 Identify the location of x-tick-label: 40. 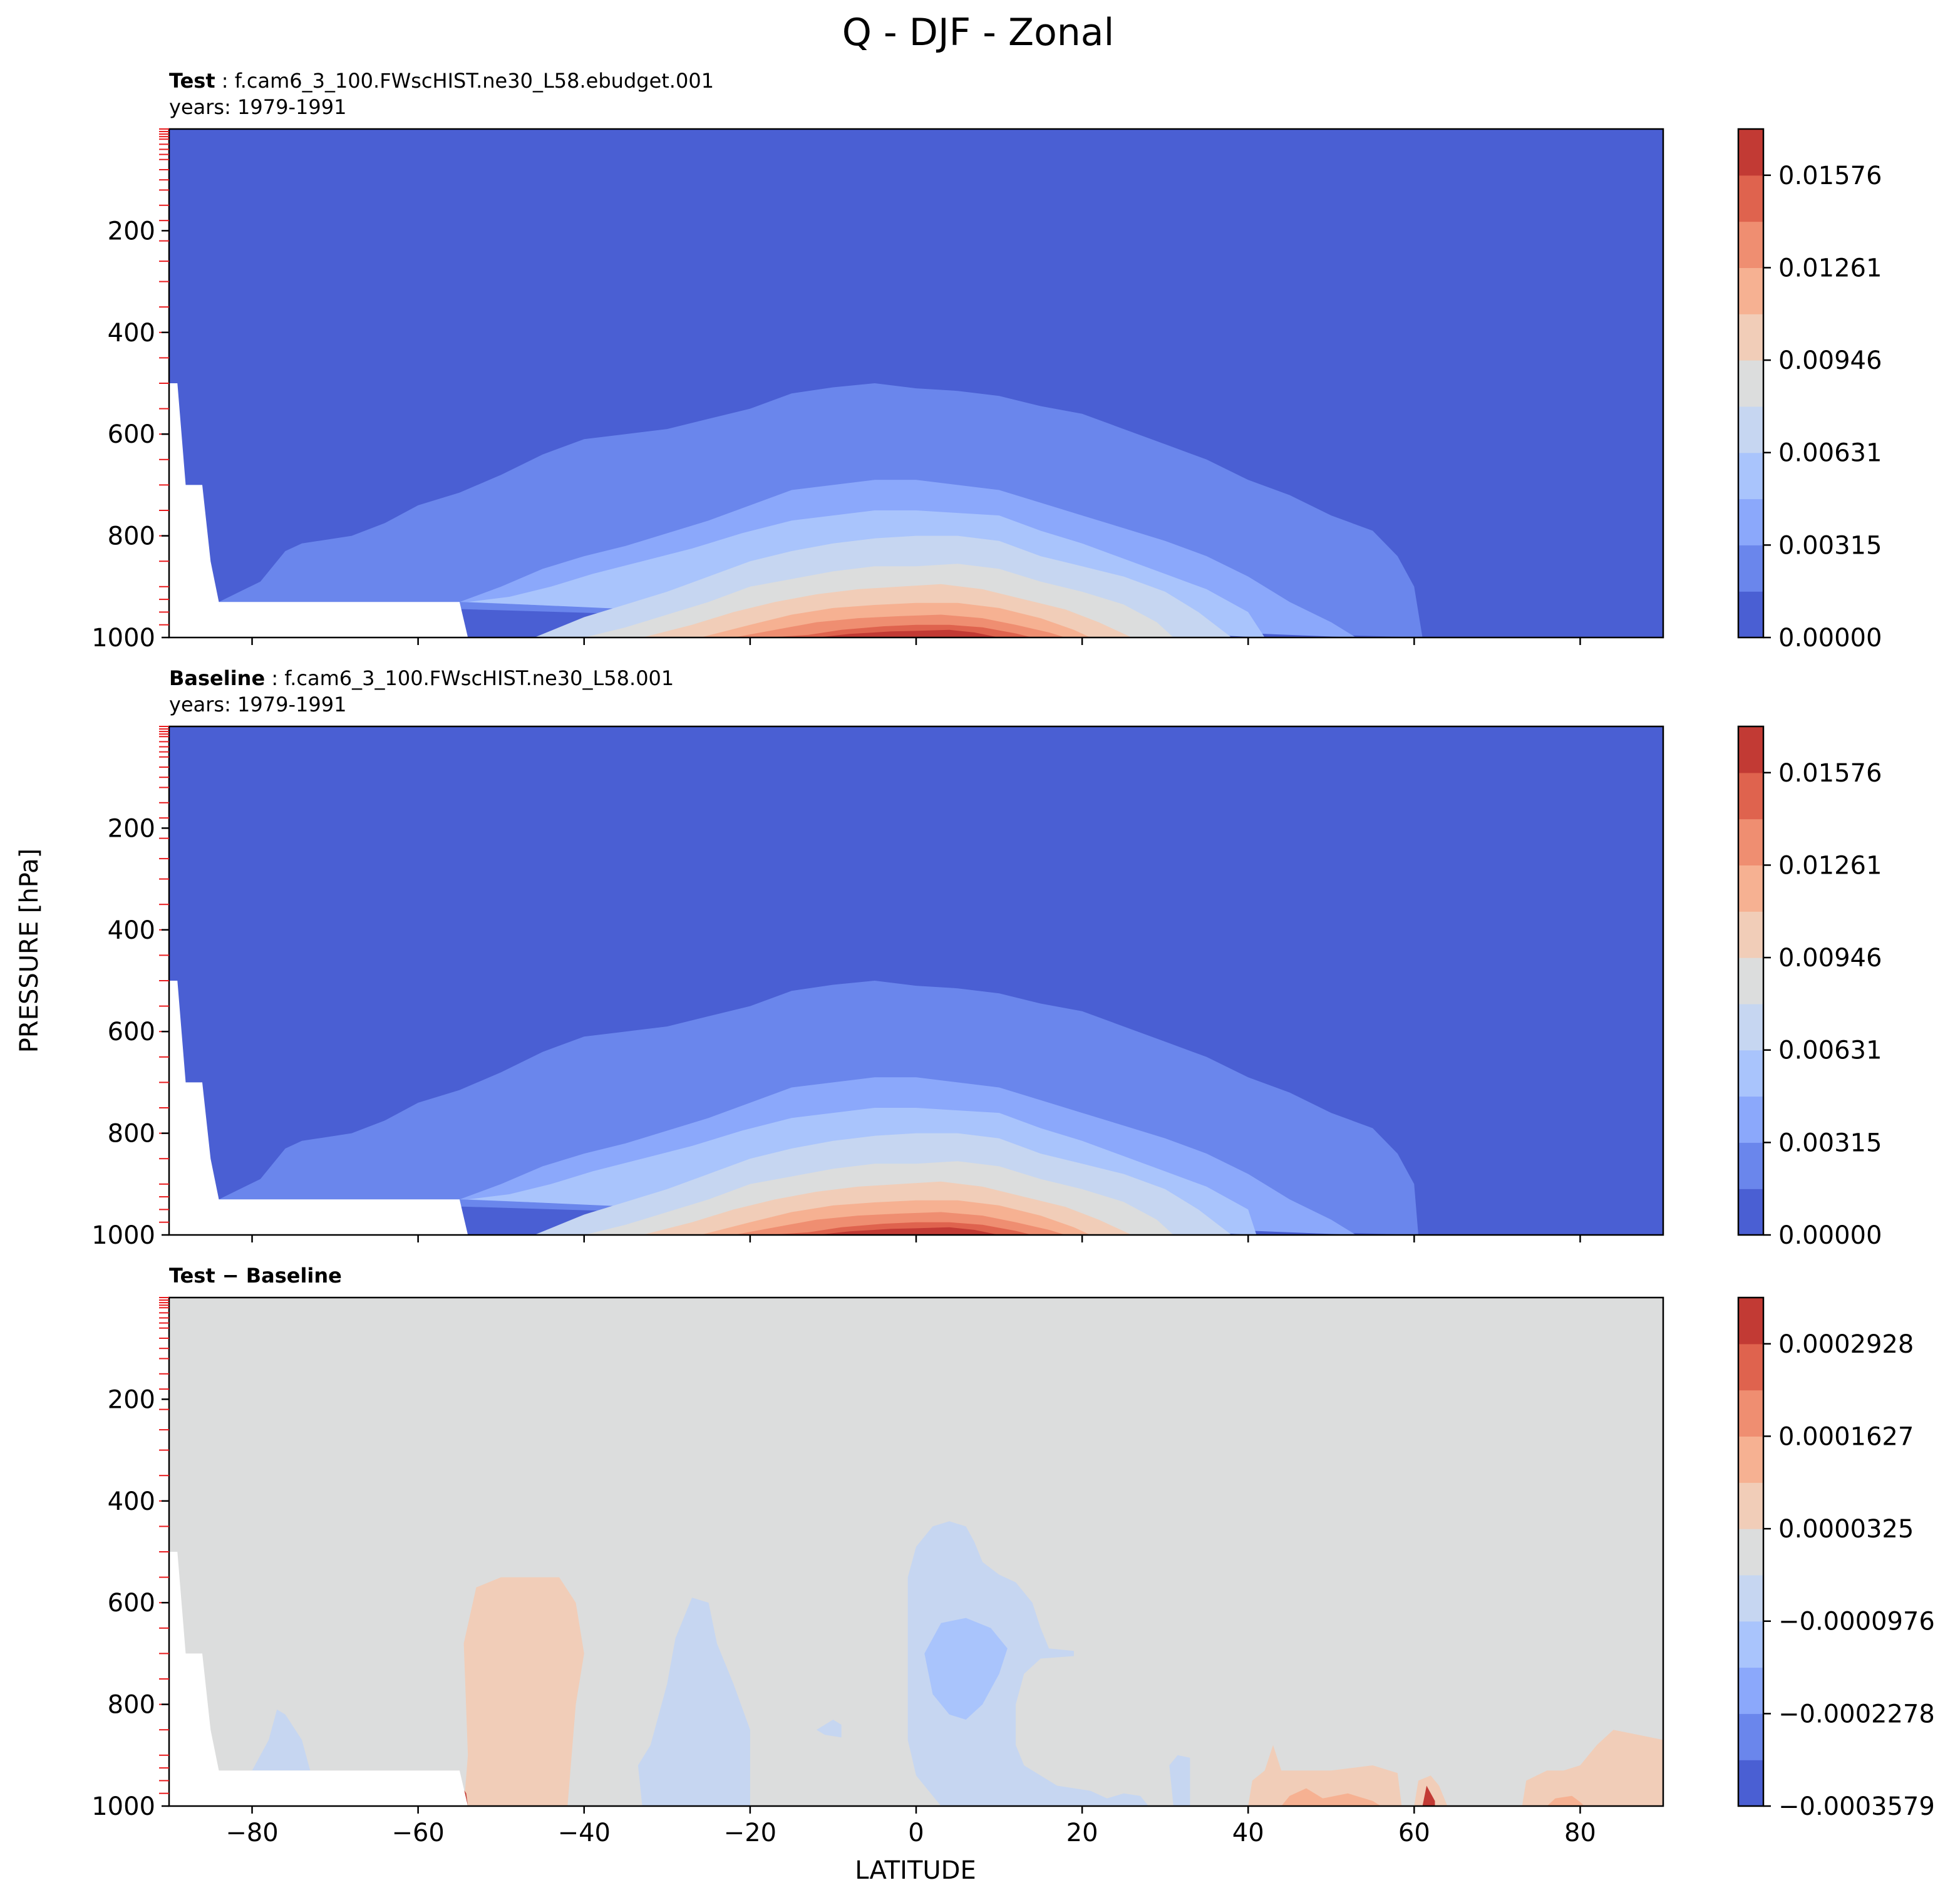
(1248, 1833).